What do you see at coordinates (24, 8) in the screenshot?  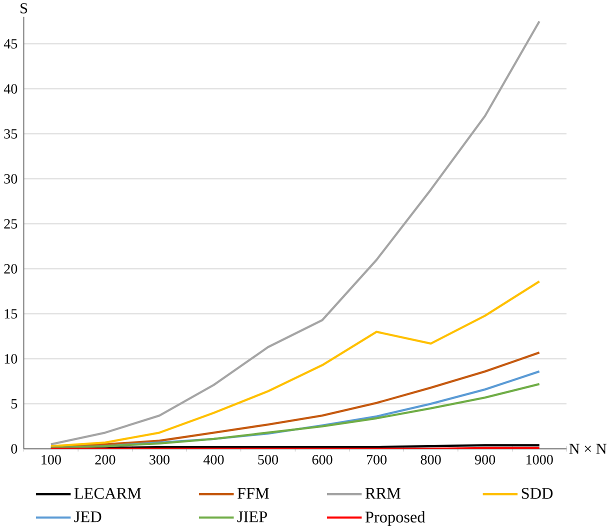 I see `y-axis-title: S` at bounding box center [24, 8].